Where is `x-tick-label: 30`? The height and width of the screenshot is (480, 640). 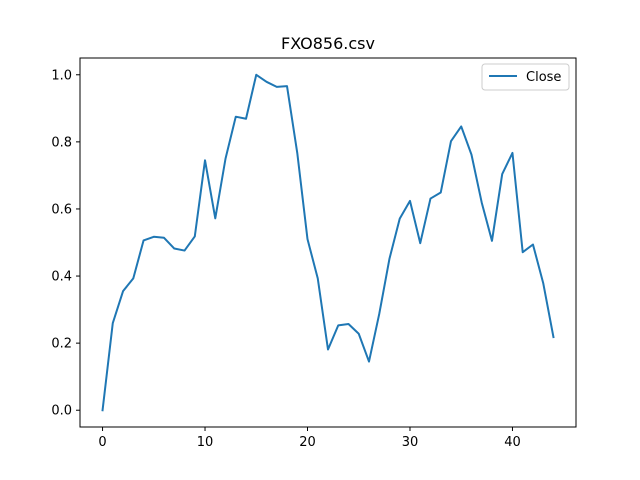
x-tick-label: 30 is located at coordinates (410, 442).